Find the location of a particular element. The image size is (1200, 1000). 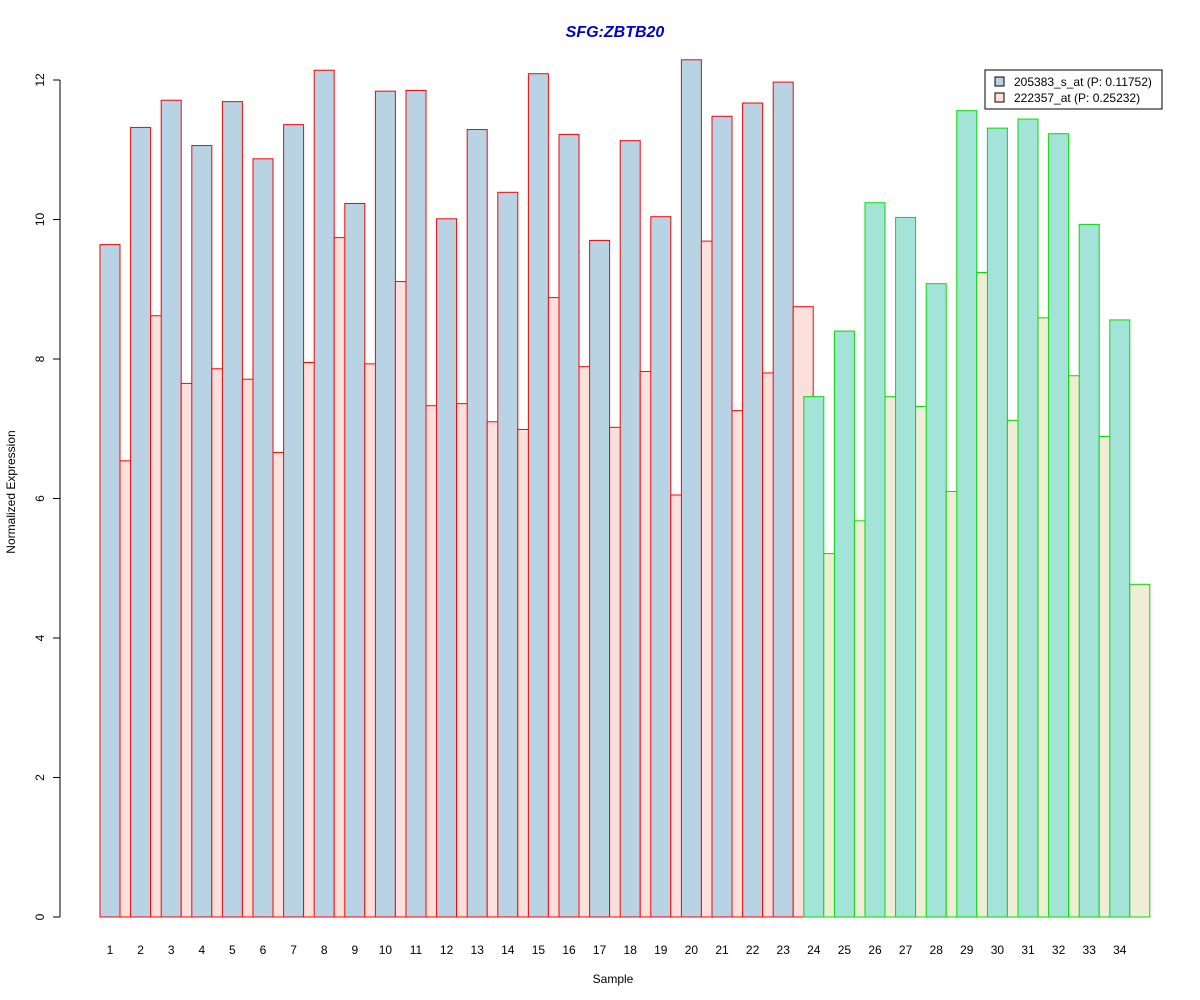

x-tick-label: 33 is located at coordinates (1090, 950).